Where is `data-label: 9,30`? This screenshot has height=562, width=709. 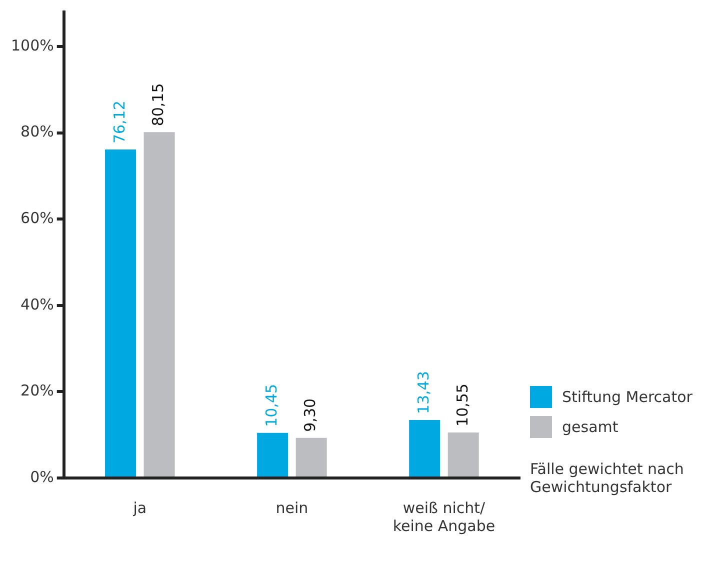
data-label: 9,30 is located at coordinates (310, 415).